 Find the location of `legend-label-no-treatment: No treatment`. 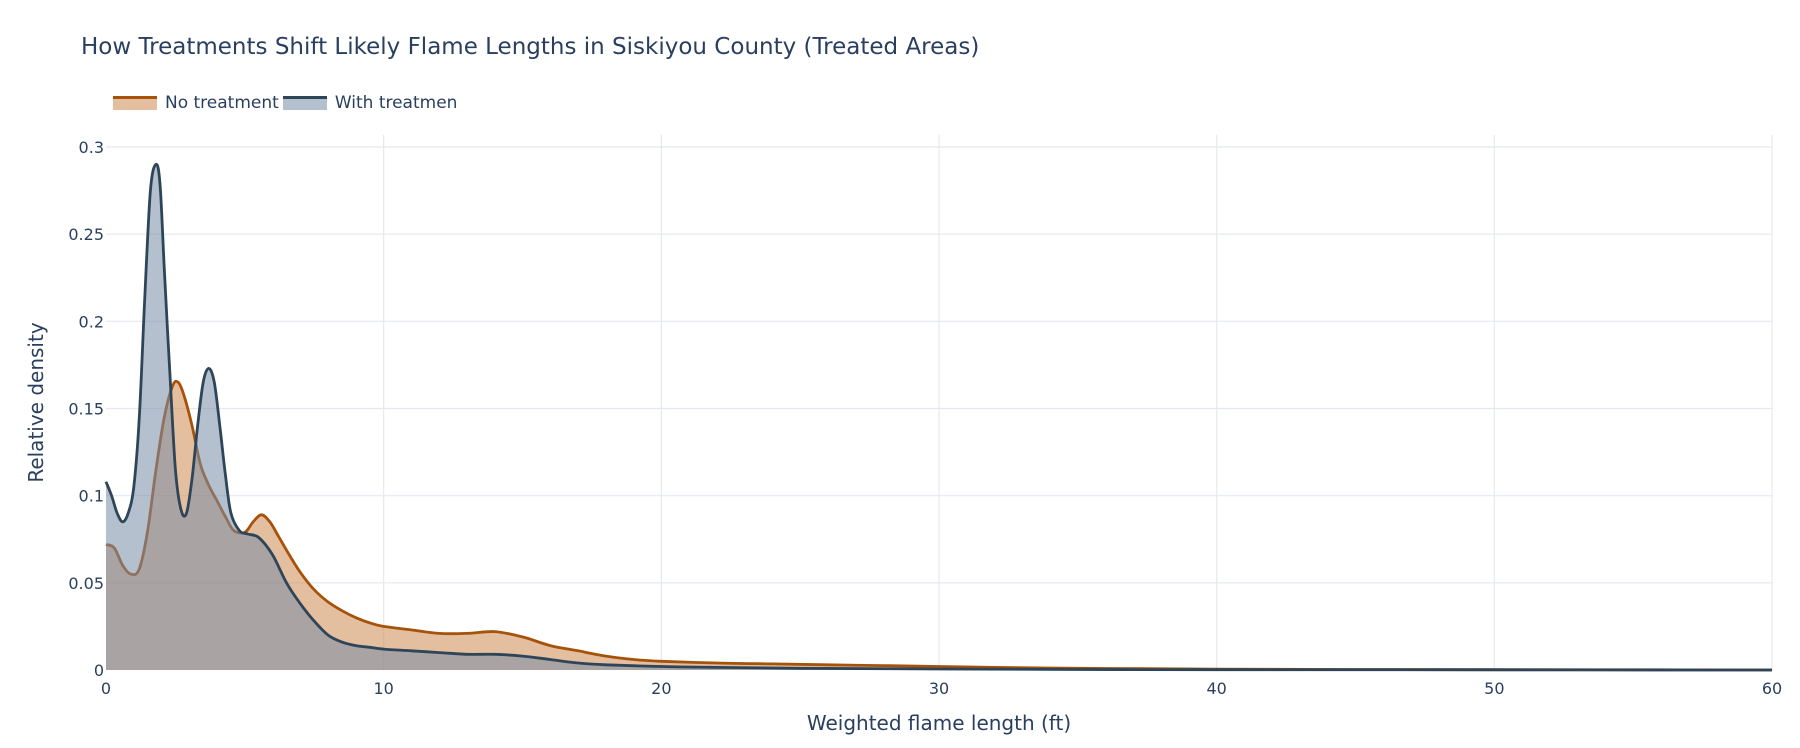

legend-label-no-treatment: No treatment is located at coordinates (222, 103).